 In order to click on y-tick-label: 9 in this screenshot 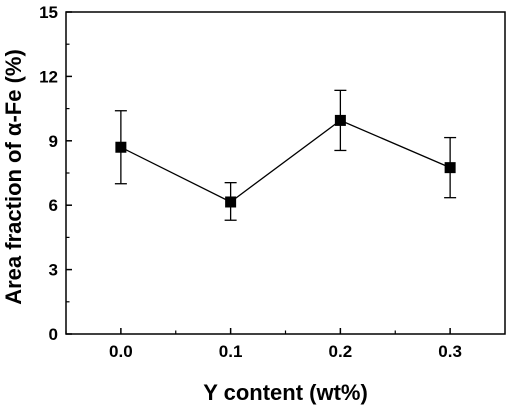, I will do `click(53, 141)`.